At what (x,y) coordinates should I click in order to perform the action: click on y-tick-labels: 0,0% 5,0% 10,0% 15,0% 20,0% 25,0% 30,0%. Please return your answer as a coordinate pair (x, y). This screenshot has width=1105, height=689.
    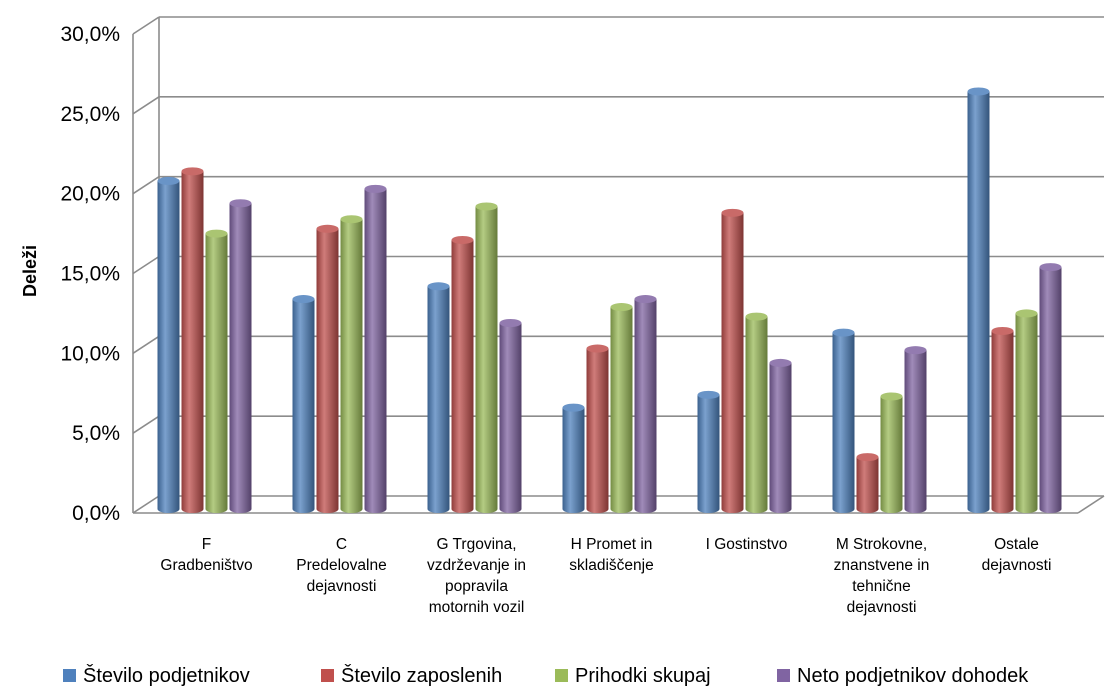
    Looking at the image, I should click on (90, 274).